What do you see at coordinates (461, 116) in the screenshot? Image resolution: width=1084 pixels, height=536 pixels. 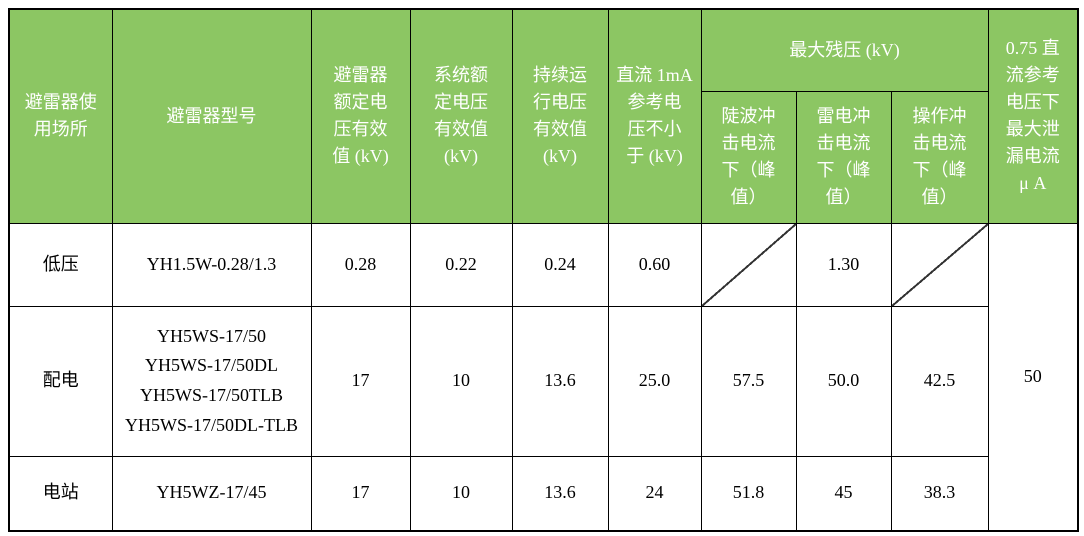 I see `header-system-rated-voltage: 系统额 定电压 有效值 (kV)` at bounding box center [461, 116].